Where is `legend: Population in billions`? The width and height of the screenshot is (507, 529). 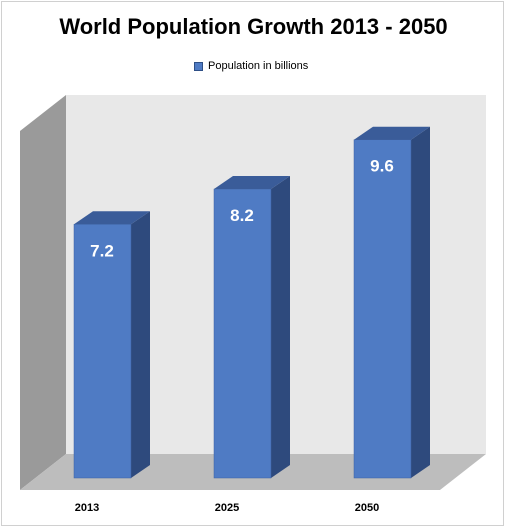 legend: Population in billions is located at coordinates (251, 66).